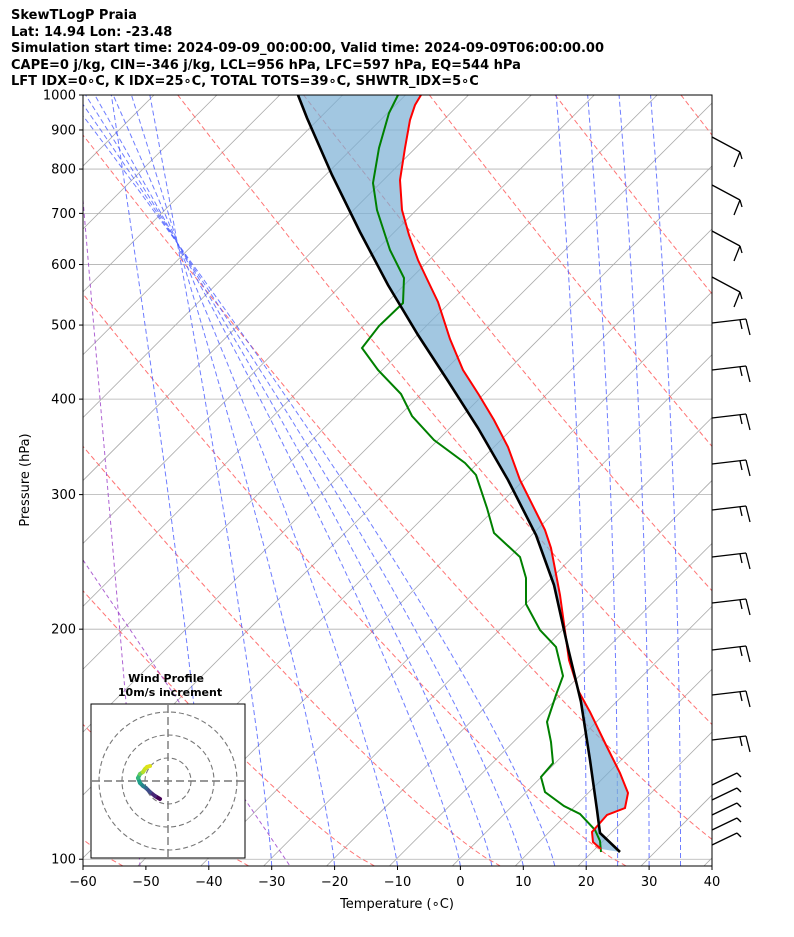  I want to click on x-tick-label: 30, so click(649, 882).